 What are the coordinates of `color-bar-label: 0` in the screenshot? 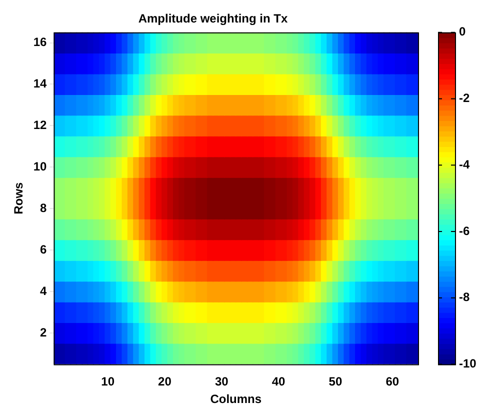 It's located at (462, 31).